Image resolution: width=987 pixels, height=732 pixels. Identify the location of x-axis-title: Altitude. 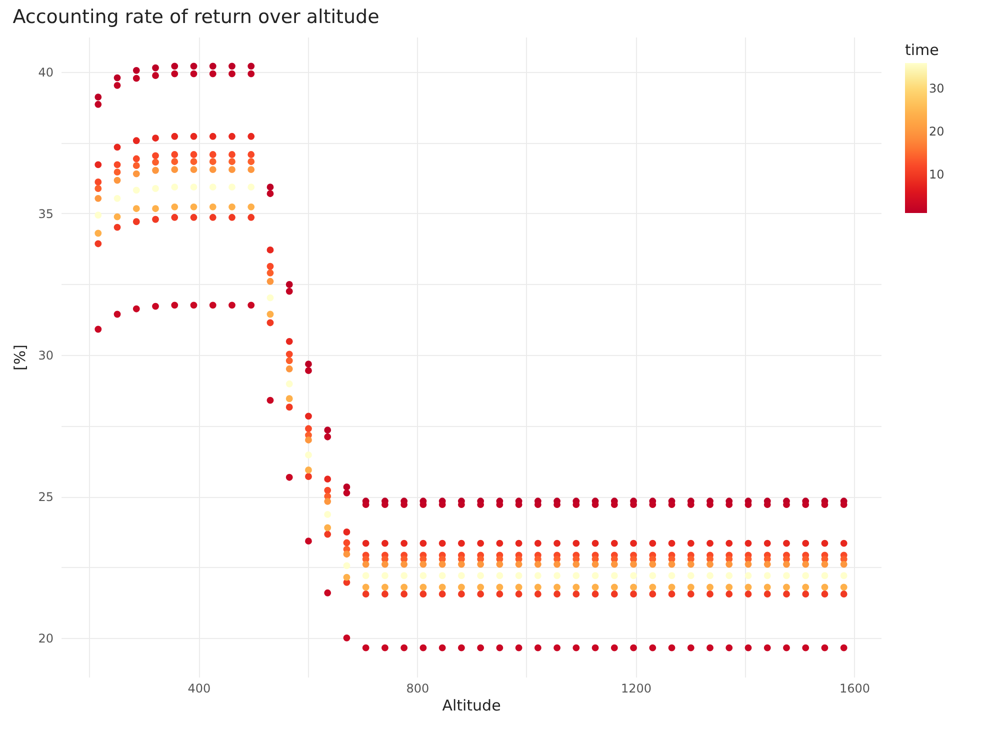
(471, 705).